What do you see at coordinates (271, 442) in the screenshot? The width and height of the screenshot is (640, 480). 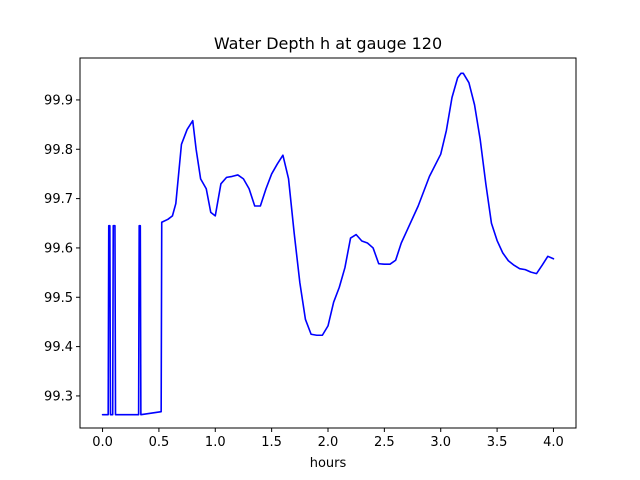 I see `x-tick-label: 1.5` at bounding box center [271, 442].